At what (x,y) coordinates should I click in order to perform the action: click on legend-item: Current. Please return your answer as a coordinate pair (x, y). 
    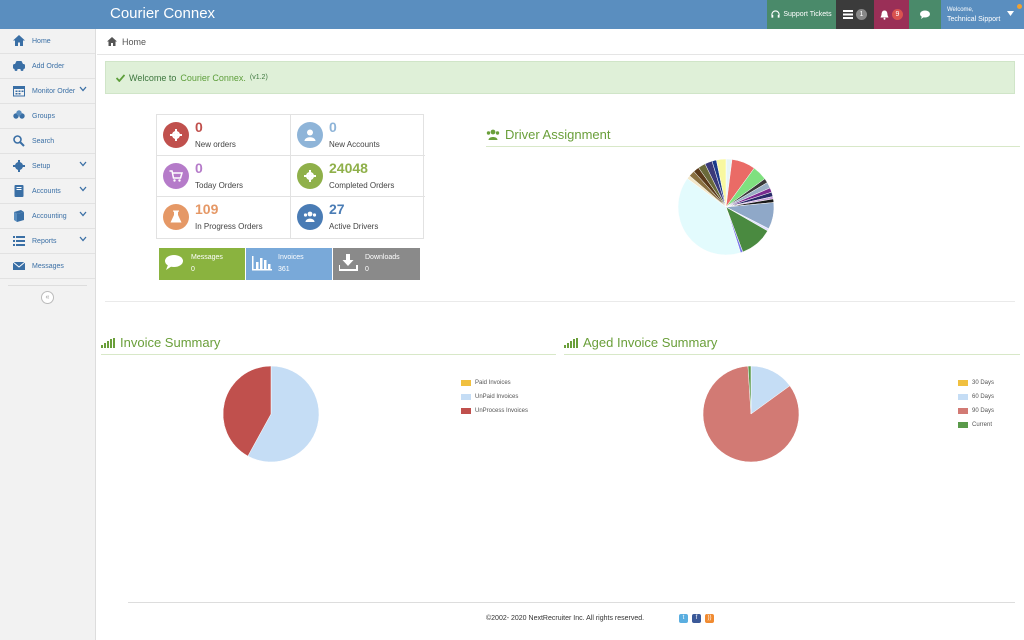
    Looking at the image, I should click on (976, 425).